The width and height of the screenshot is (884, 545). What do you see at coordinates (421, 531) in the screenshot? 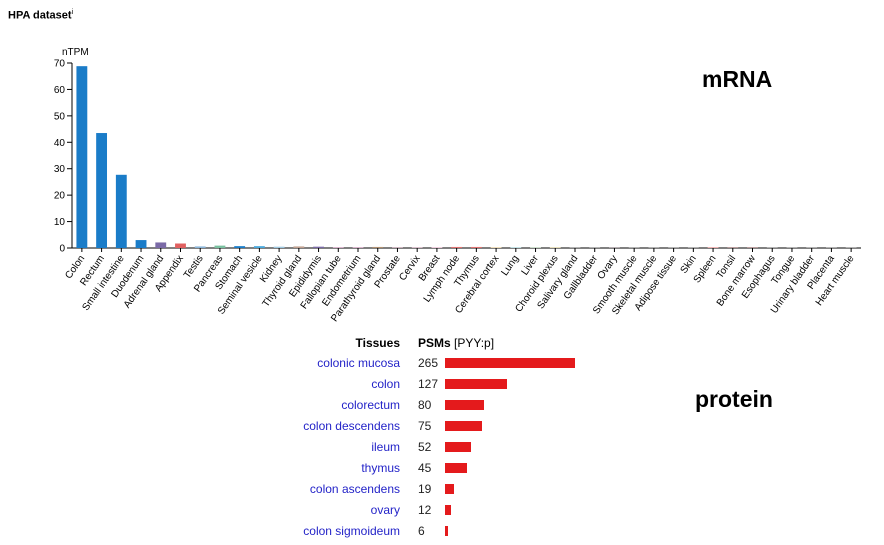
I see `psm-count: 6` at bounding box center [421, 531].